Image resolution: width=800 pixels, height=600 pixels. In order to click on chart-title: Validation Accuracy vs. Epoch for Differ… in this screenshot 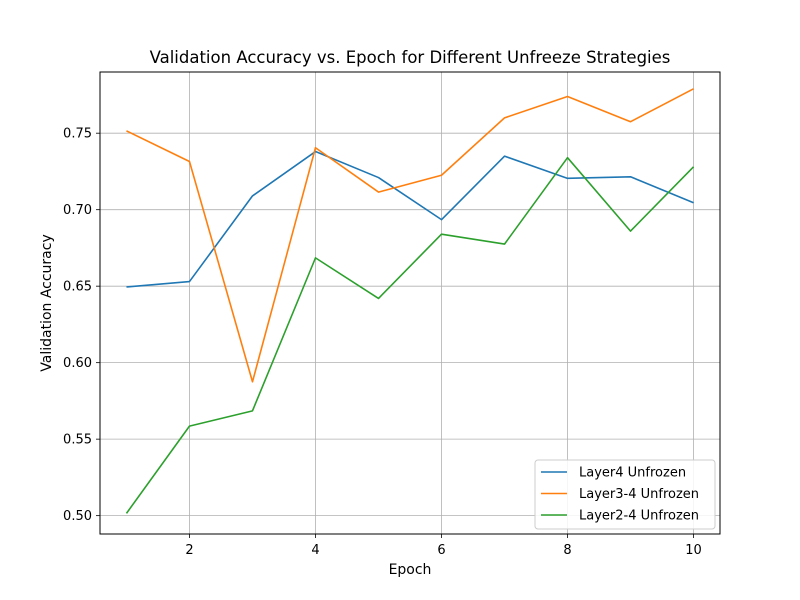, I will do `click(410, 57)`.